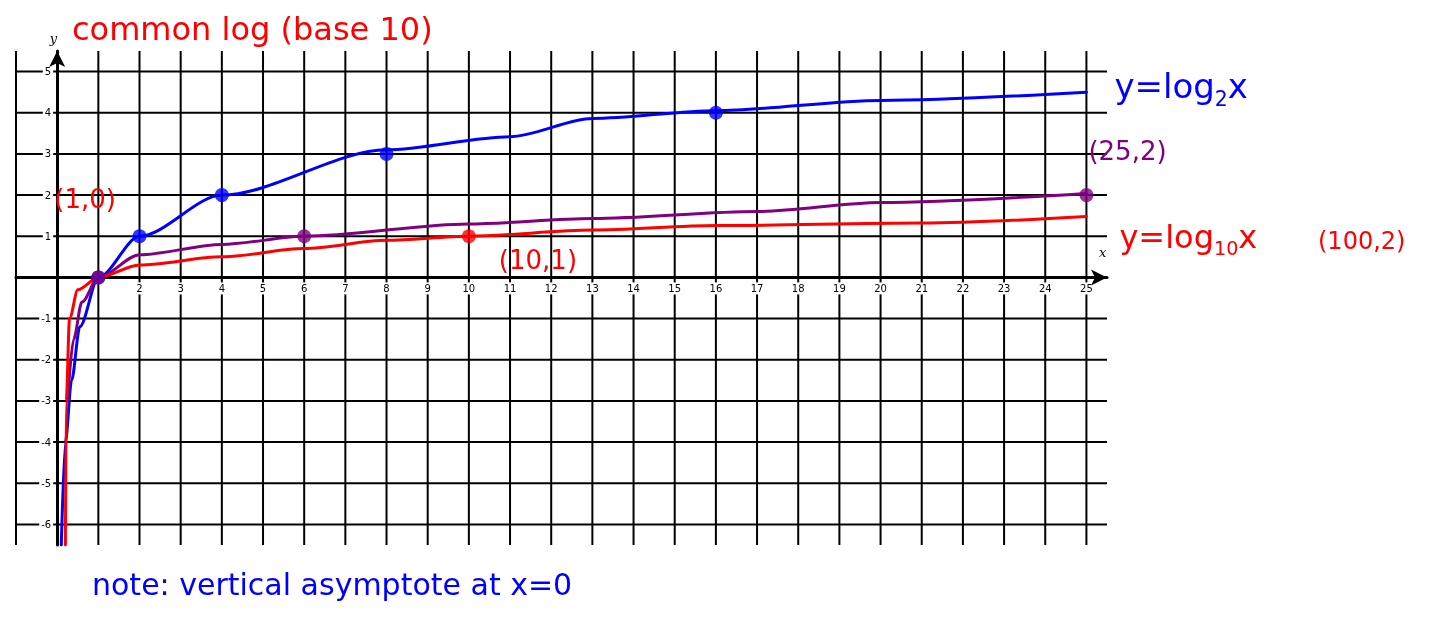 The image size is (1448, 626). I want to click on text: note: vertical asymptote at x=0, so click(332, 584).